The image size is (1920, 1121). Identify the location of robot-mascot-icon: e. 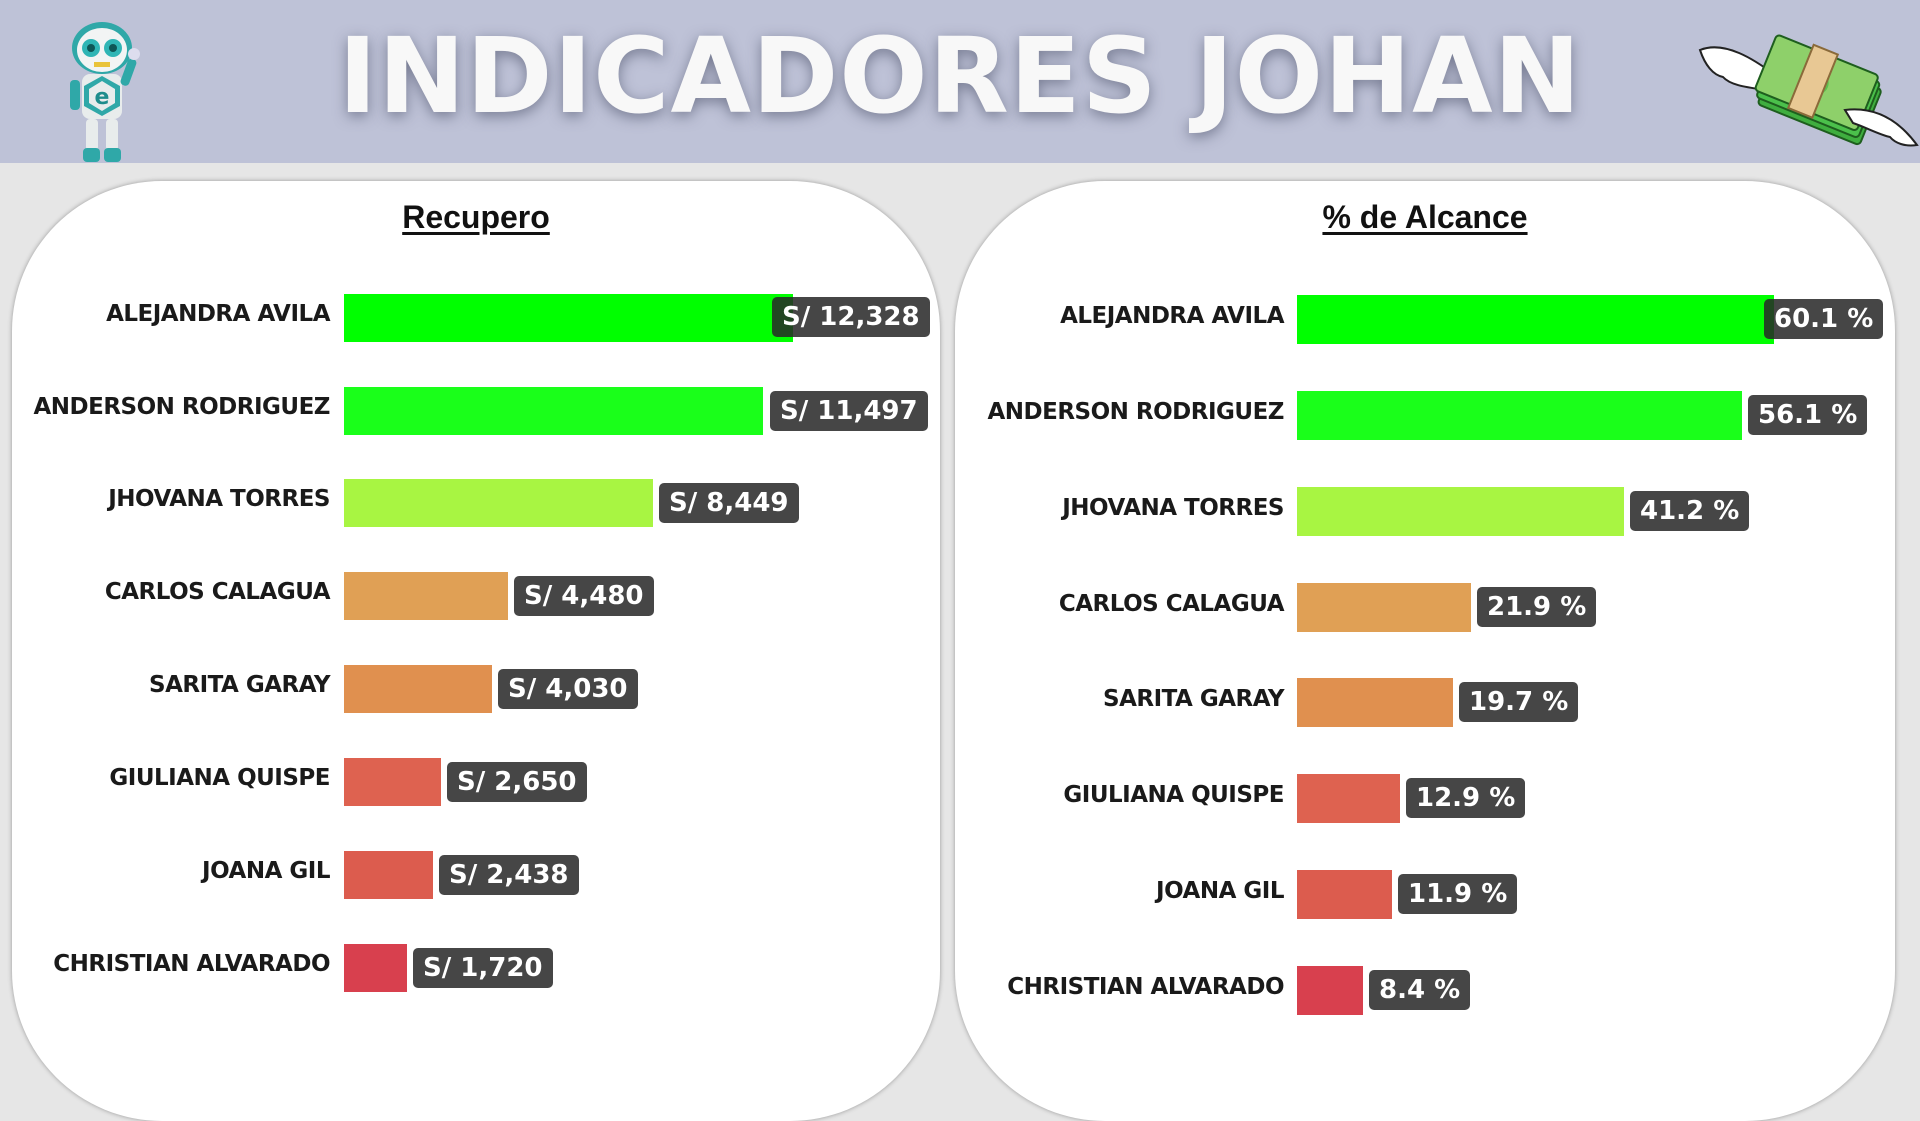
(105, 92).